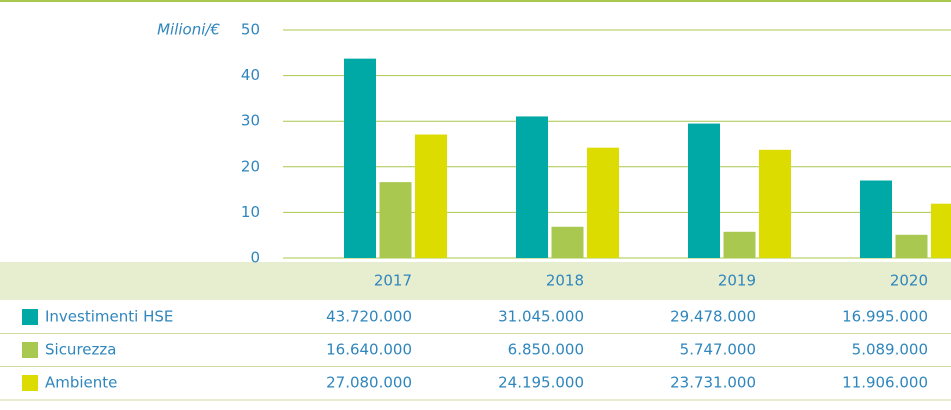 The width and height of the screenshot is (951, 410). Describe the element at coordinates (885, 383) in the screenshot. I see `table-value: 11.906.000` at that location.